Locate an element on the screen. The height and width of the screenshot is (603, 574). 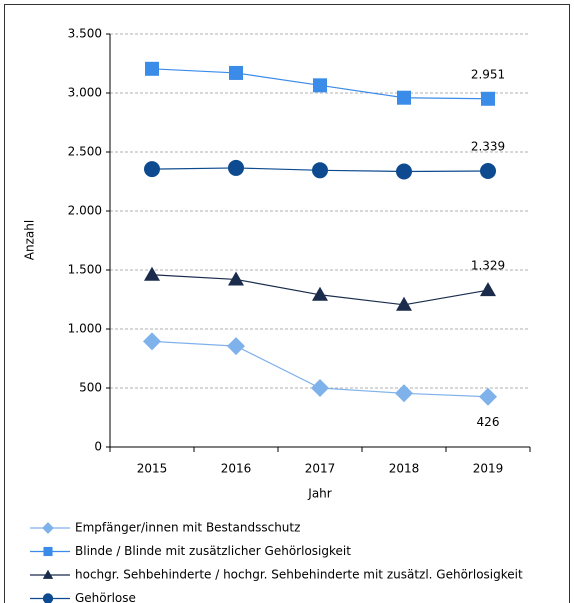
x-tick-label: 2015 is located at coordinates (152, 469).